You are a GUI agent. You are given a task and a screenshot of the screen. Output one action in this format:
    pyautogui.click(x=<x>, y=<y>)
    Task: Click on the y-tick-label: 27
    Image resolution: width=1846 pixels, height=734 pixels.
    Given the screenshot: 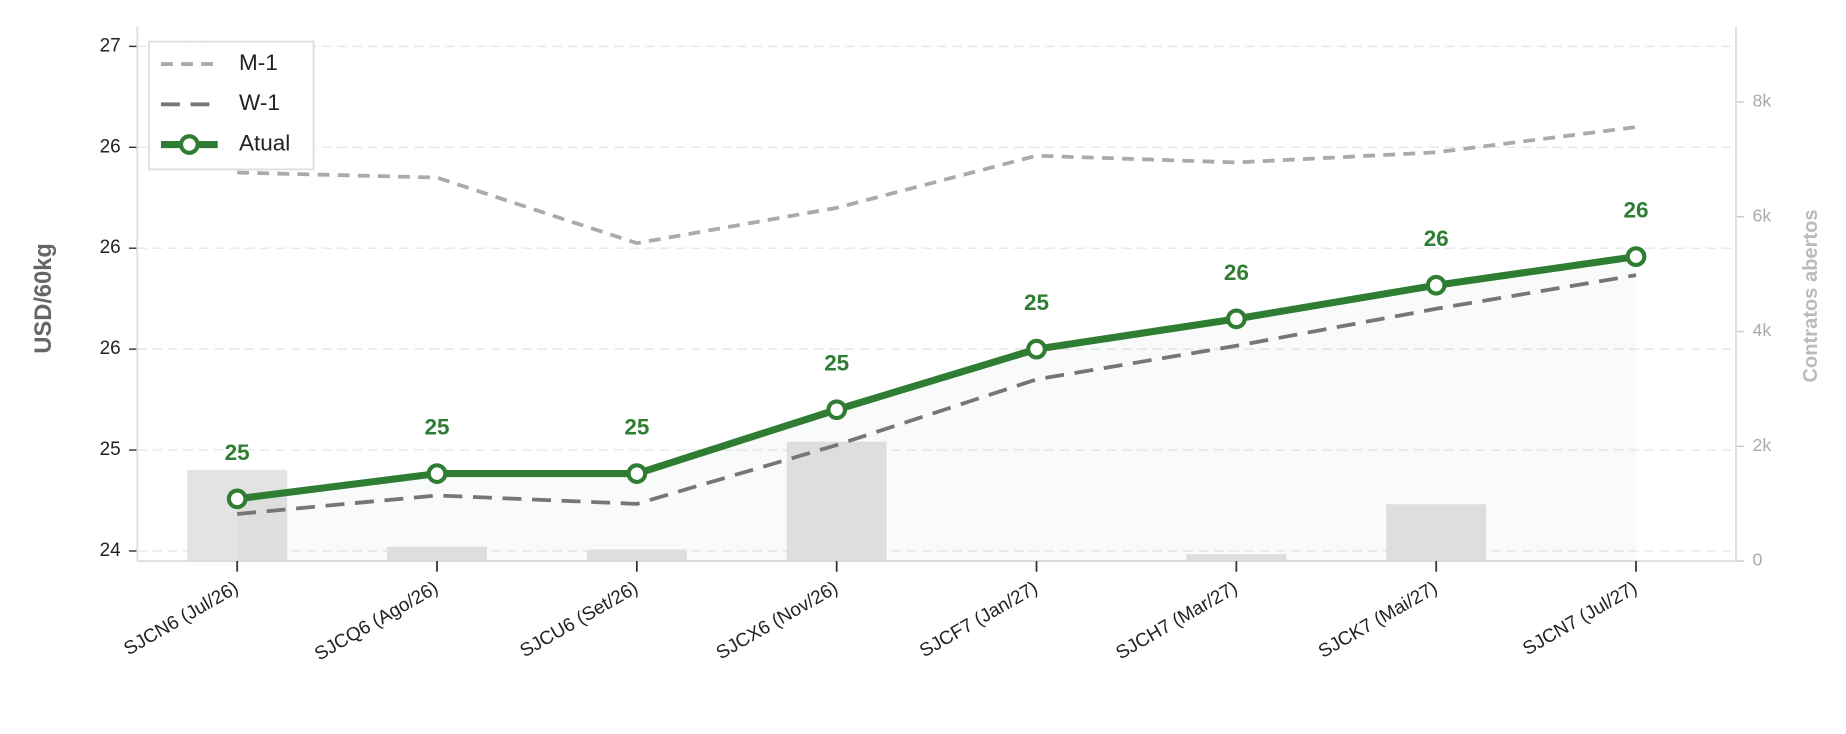 What is the action you would take?
    pyautogui.click(x=110, y=45)
    